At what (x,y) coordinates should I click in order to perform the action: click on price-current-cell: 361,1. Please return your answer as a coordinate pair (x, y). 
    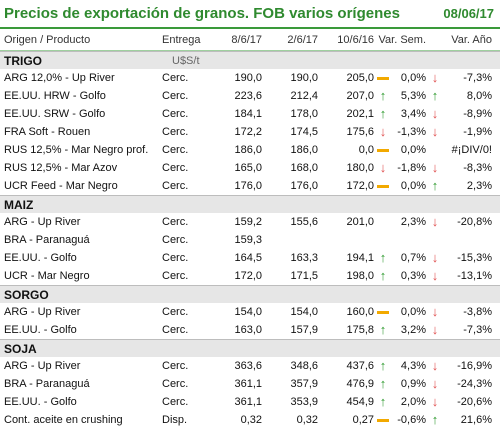
    Looking at the image, I should click on (248, 384).